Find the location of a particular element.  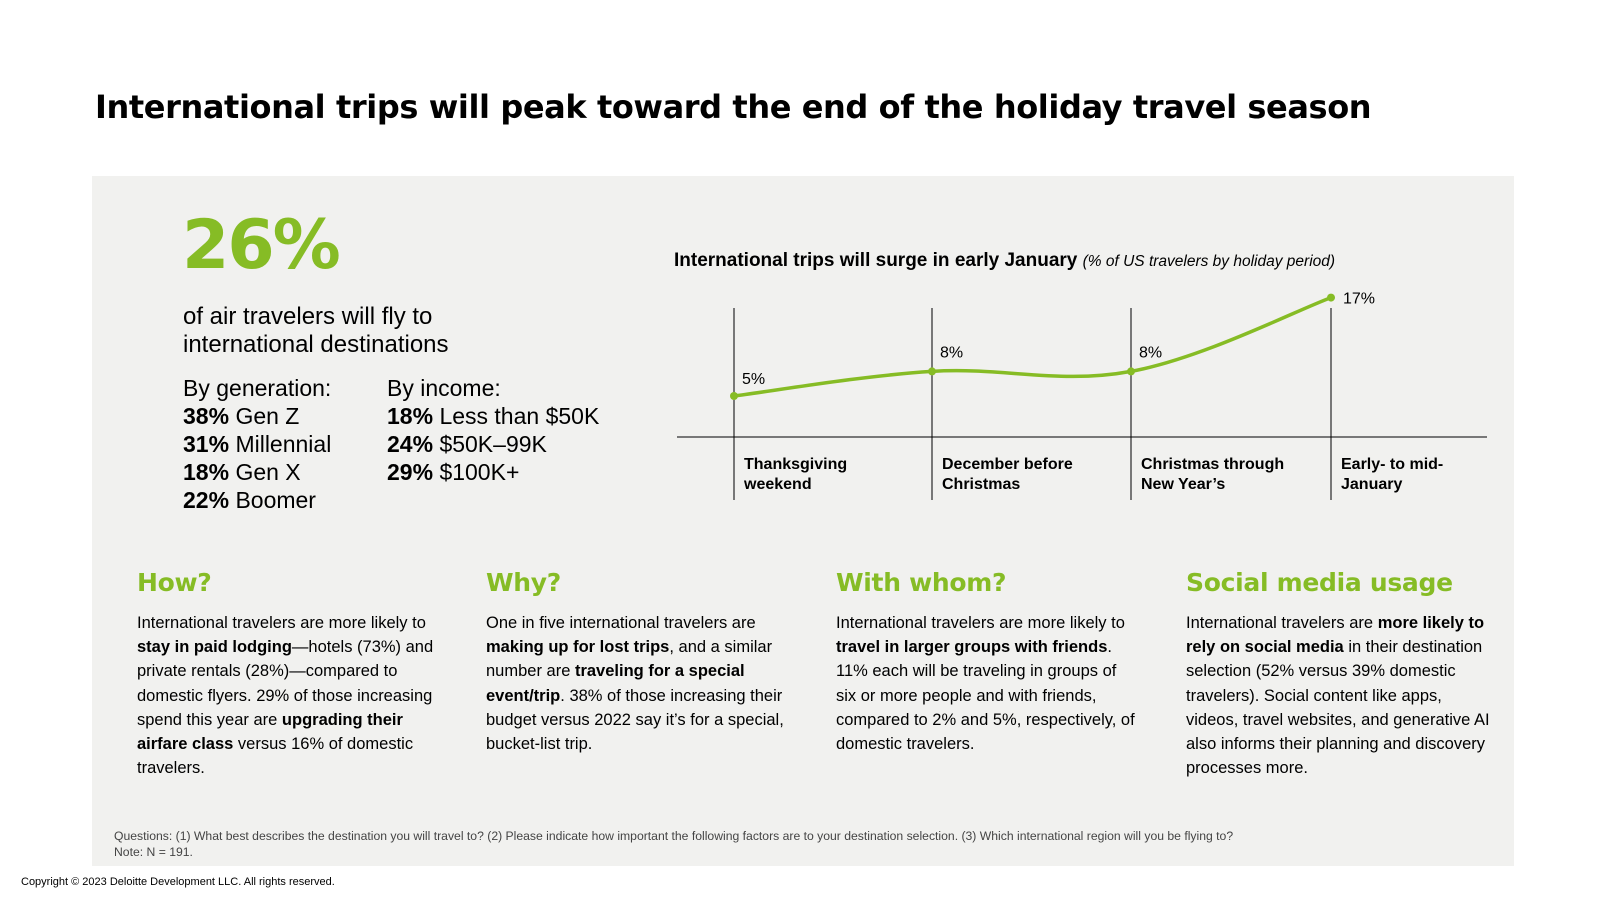

income-label: $50K–99K is located at coordinates (493, 444).